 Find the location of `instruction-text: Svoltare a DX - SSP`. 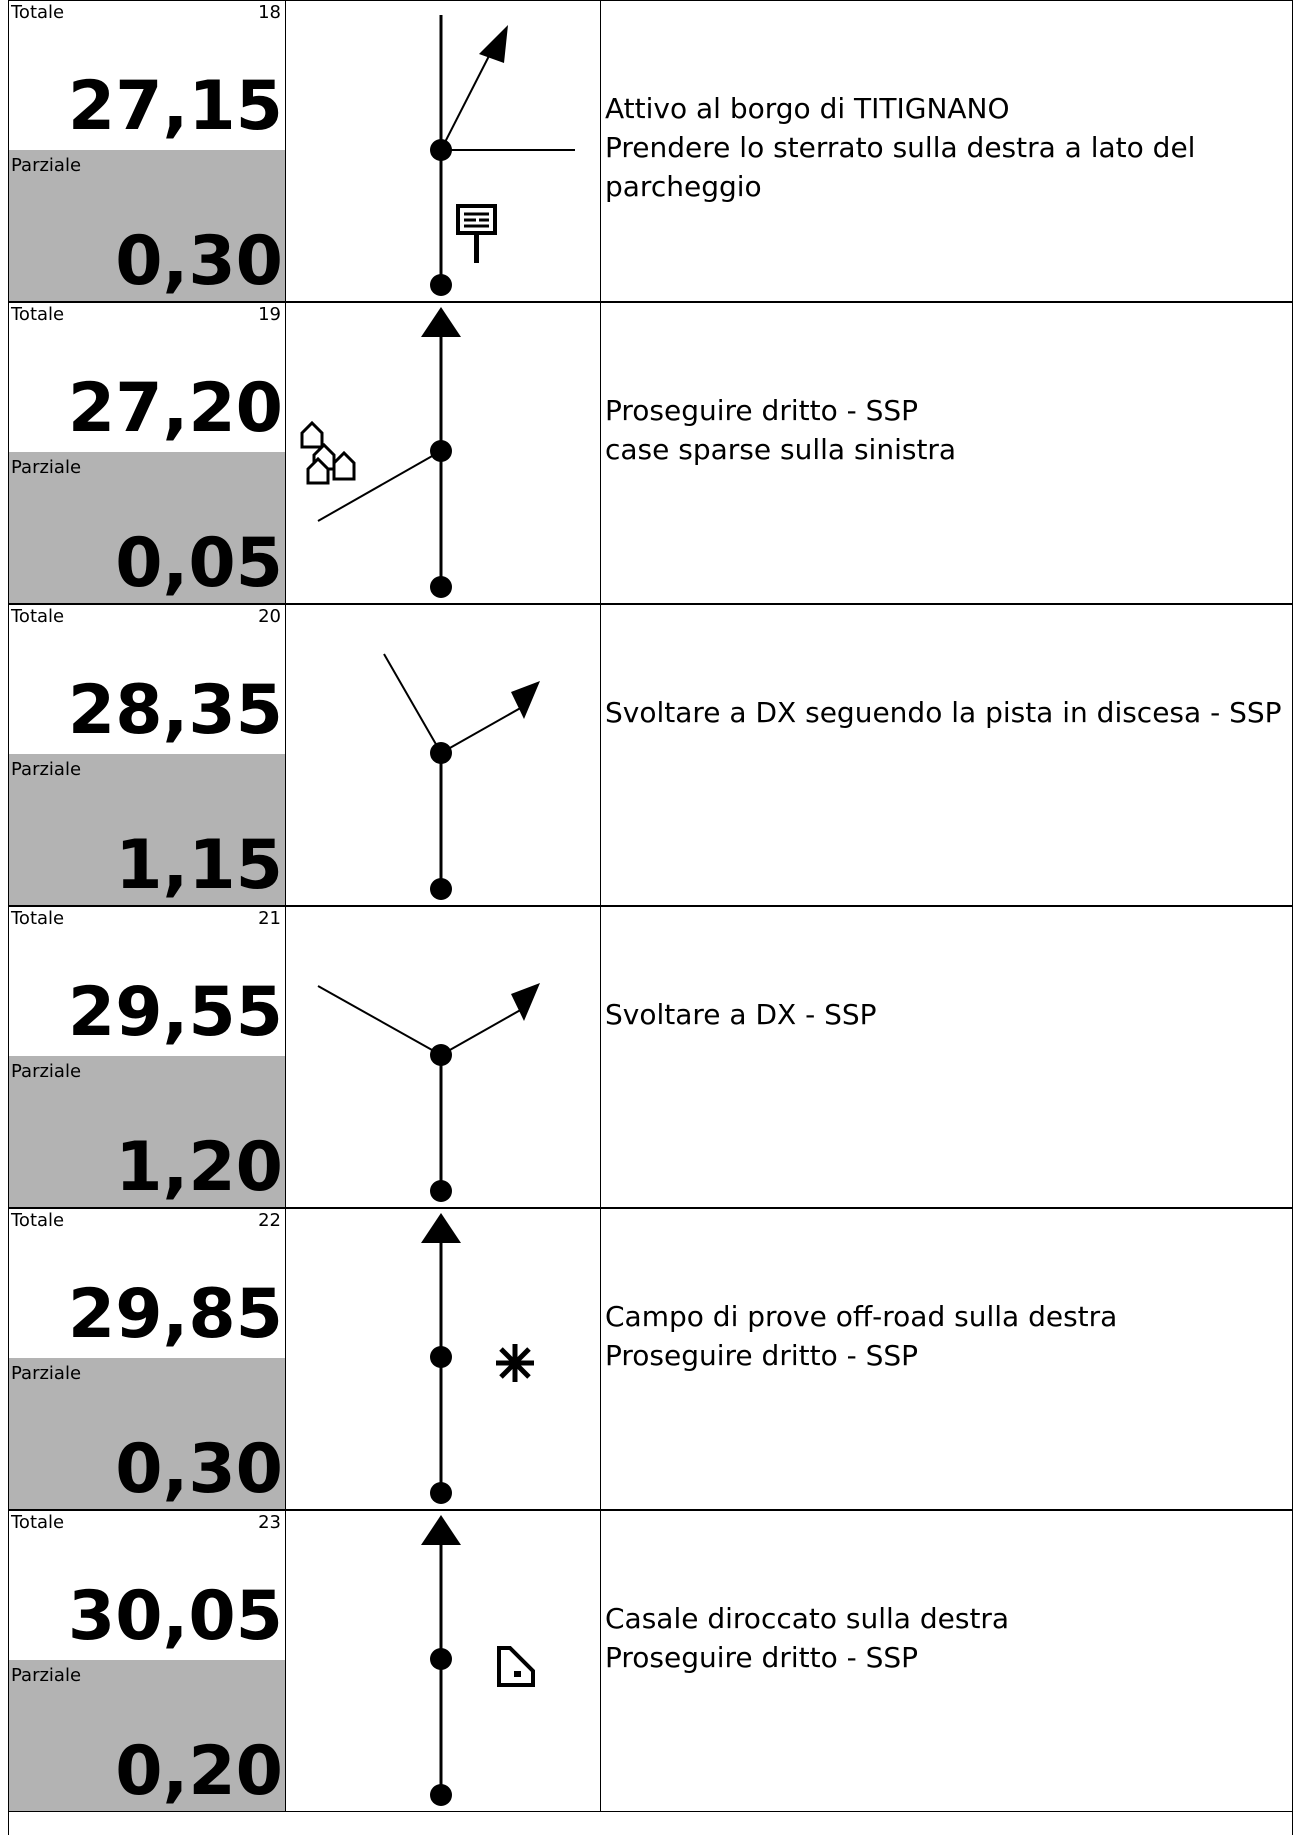

instruction-text: Svoltare a DX - SSP is located at coordinates (946, 1014).